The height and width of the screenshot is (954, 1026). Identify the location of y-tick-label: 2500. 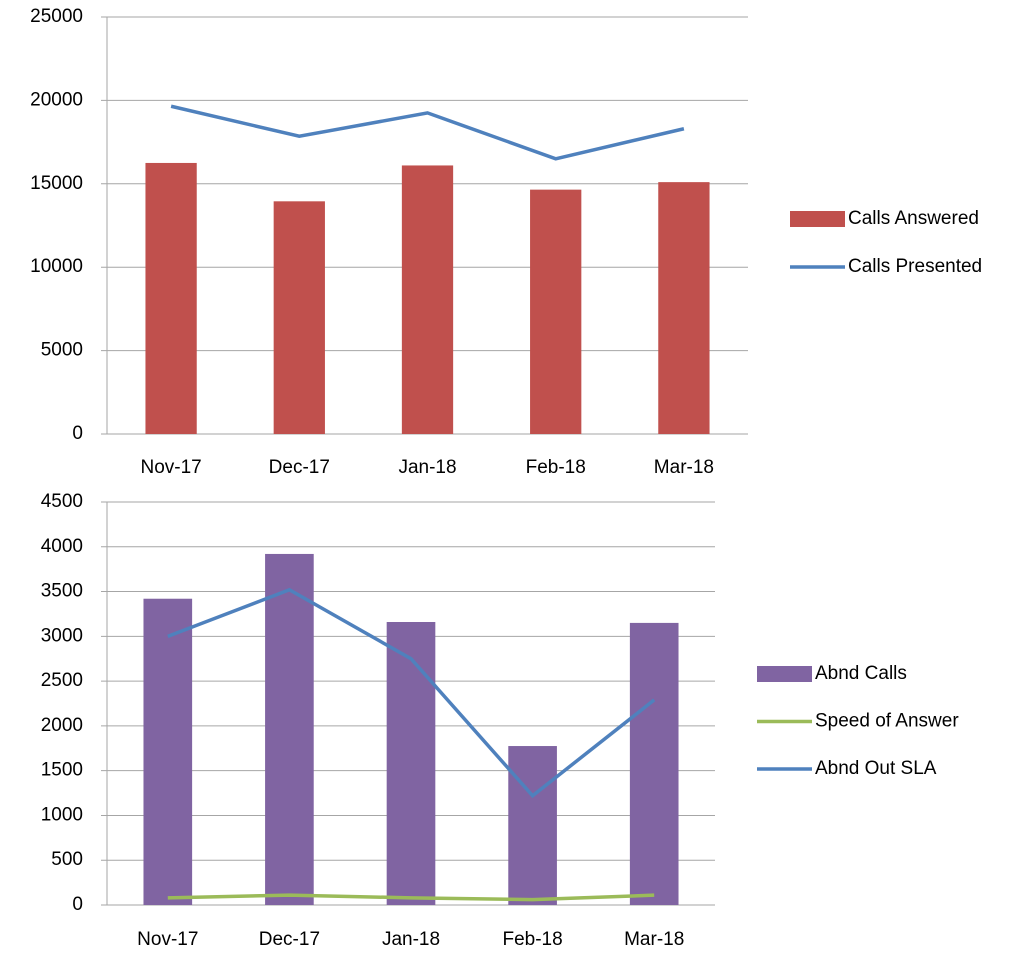
(62, 680).